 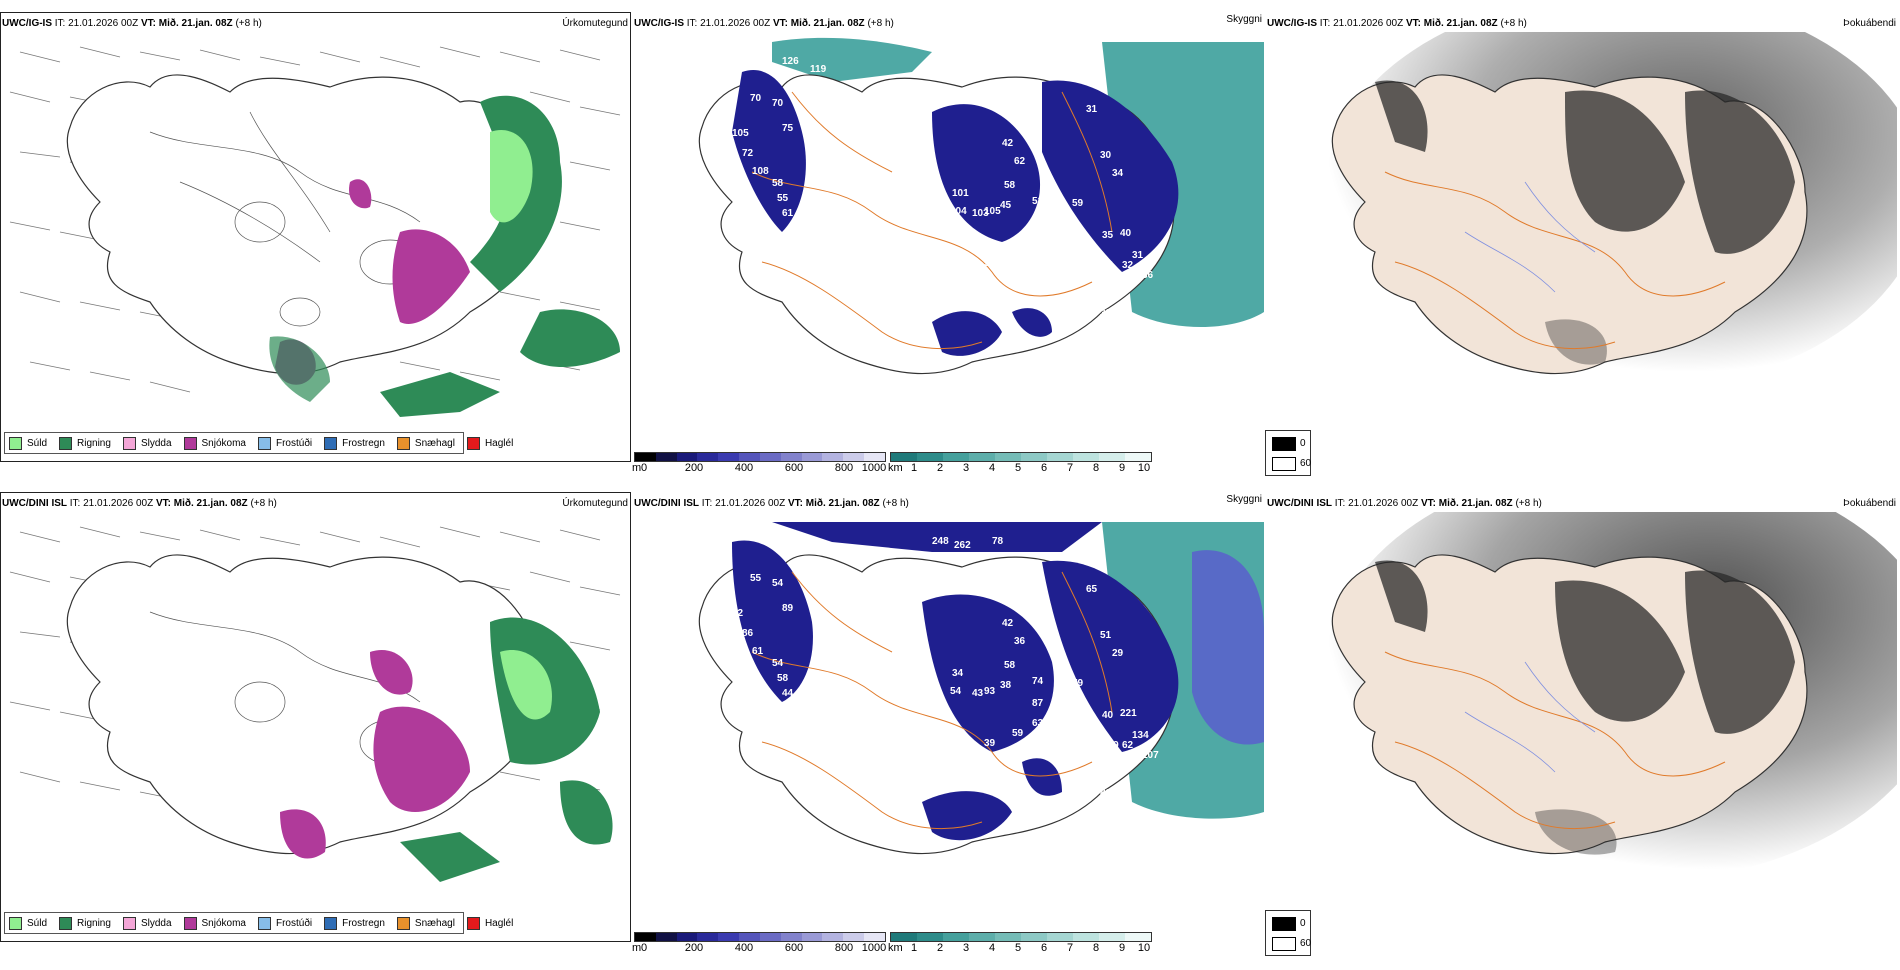 What do you see at coordinates (223, 443) in the screenshot?
I see `legend-label: Snjókoma` at bounding box center [223, 443].